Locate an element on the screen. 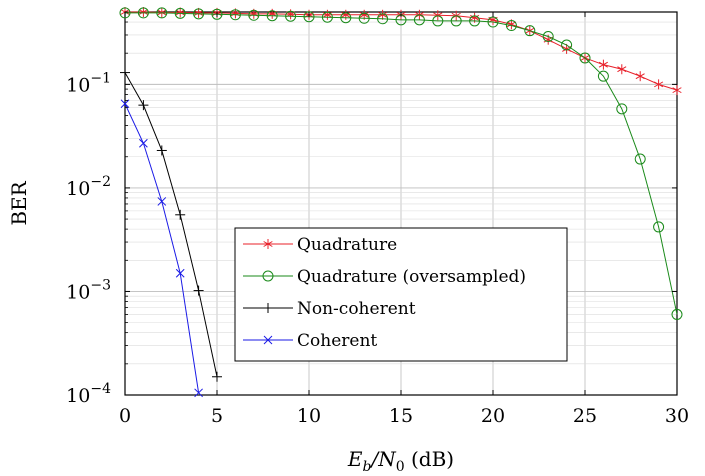 This screenshot has height=476, width=705. legend-label: Quadrature is located at coordinates (347, 245).